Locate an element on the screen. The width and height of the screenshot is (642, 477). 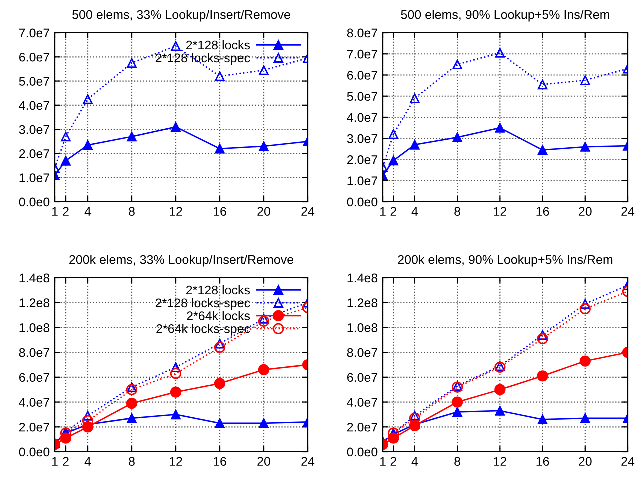
chart-title: 200k elems, 33% Lookup/Insert/Remove is located at coordinates (182, 261).